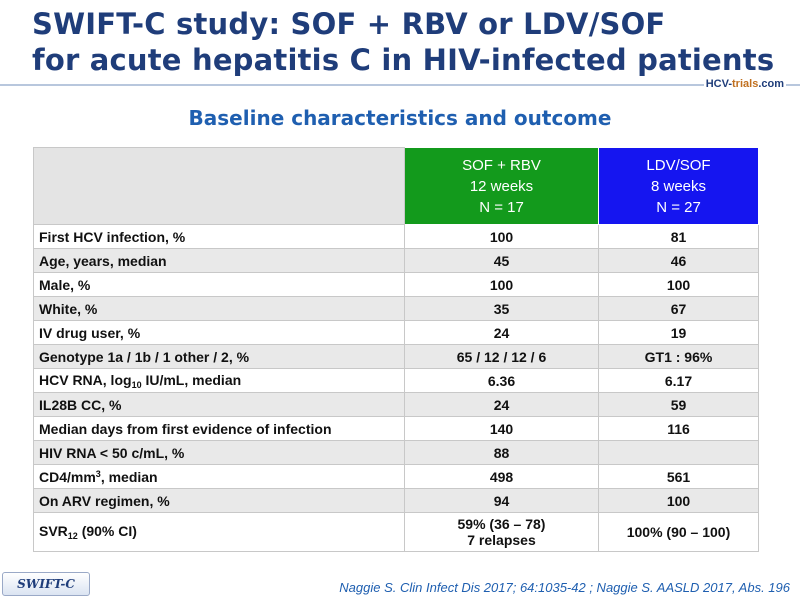  I want to click on row-sof-value: 140, so click(501, 428).